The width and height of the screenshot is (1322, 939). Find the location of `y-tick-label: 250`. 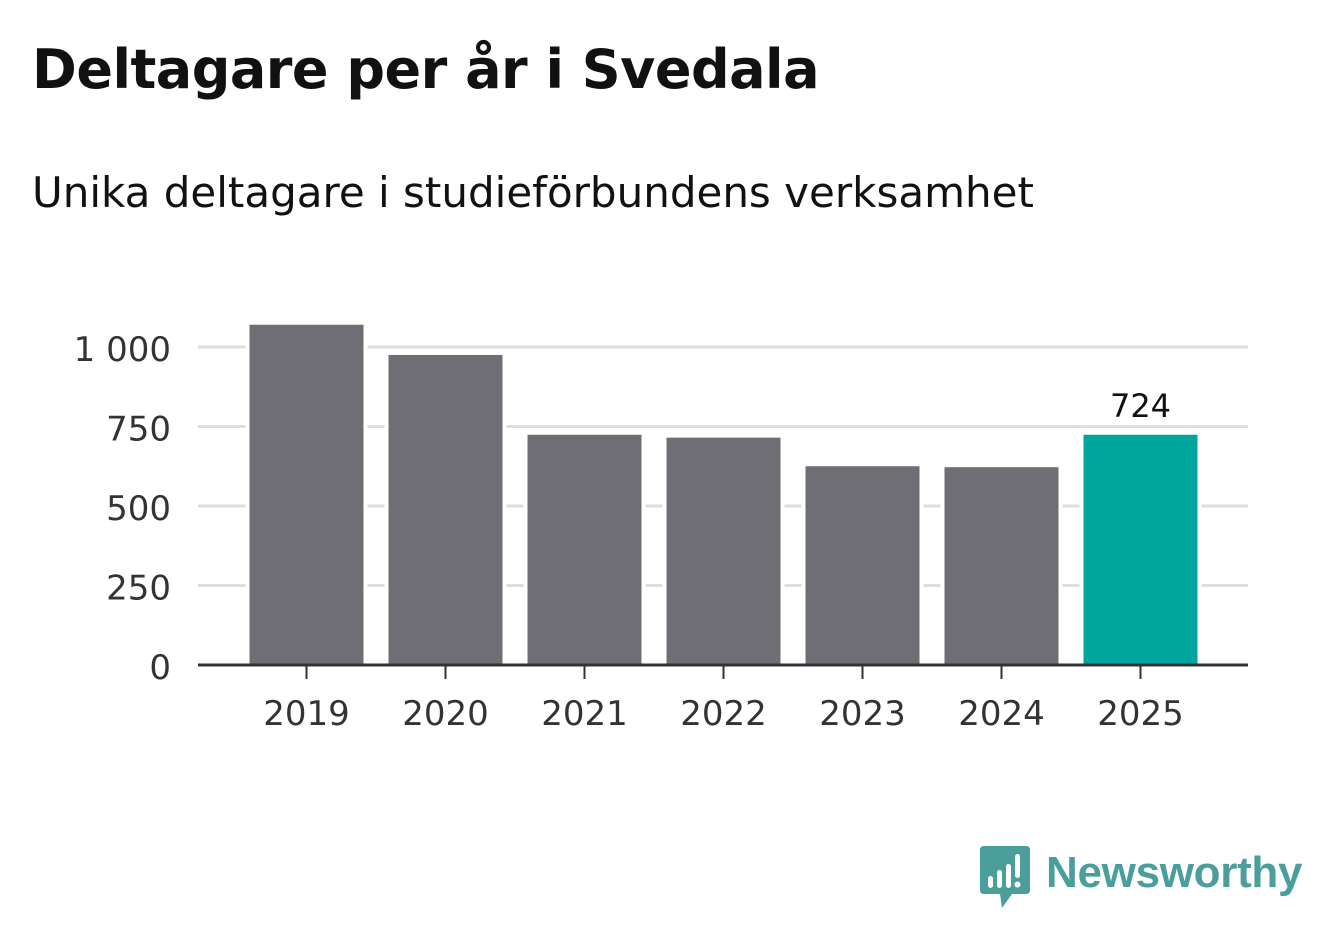

y-tick-label: 250 is located at coordinates (138, 589).